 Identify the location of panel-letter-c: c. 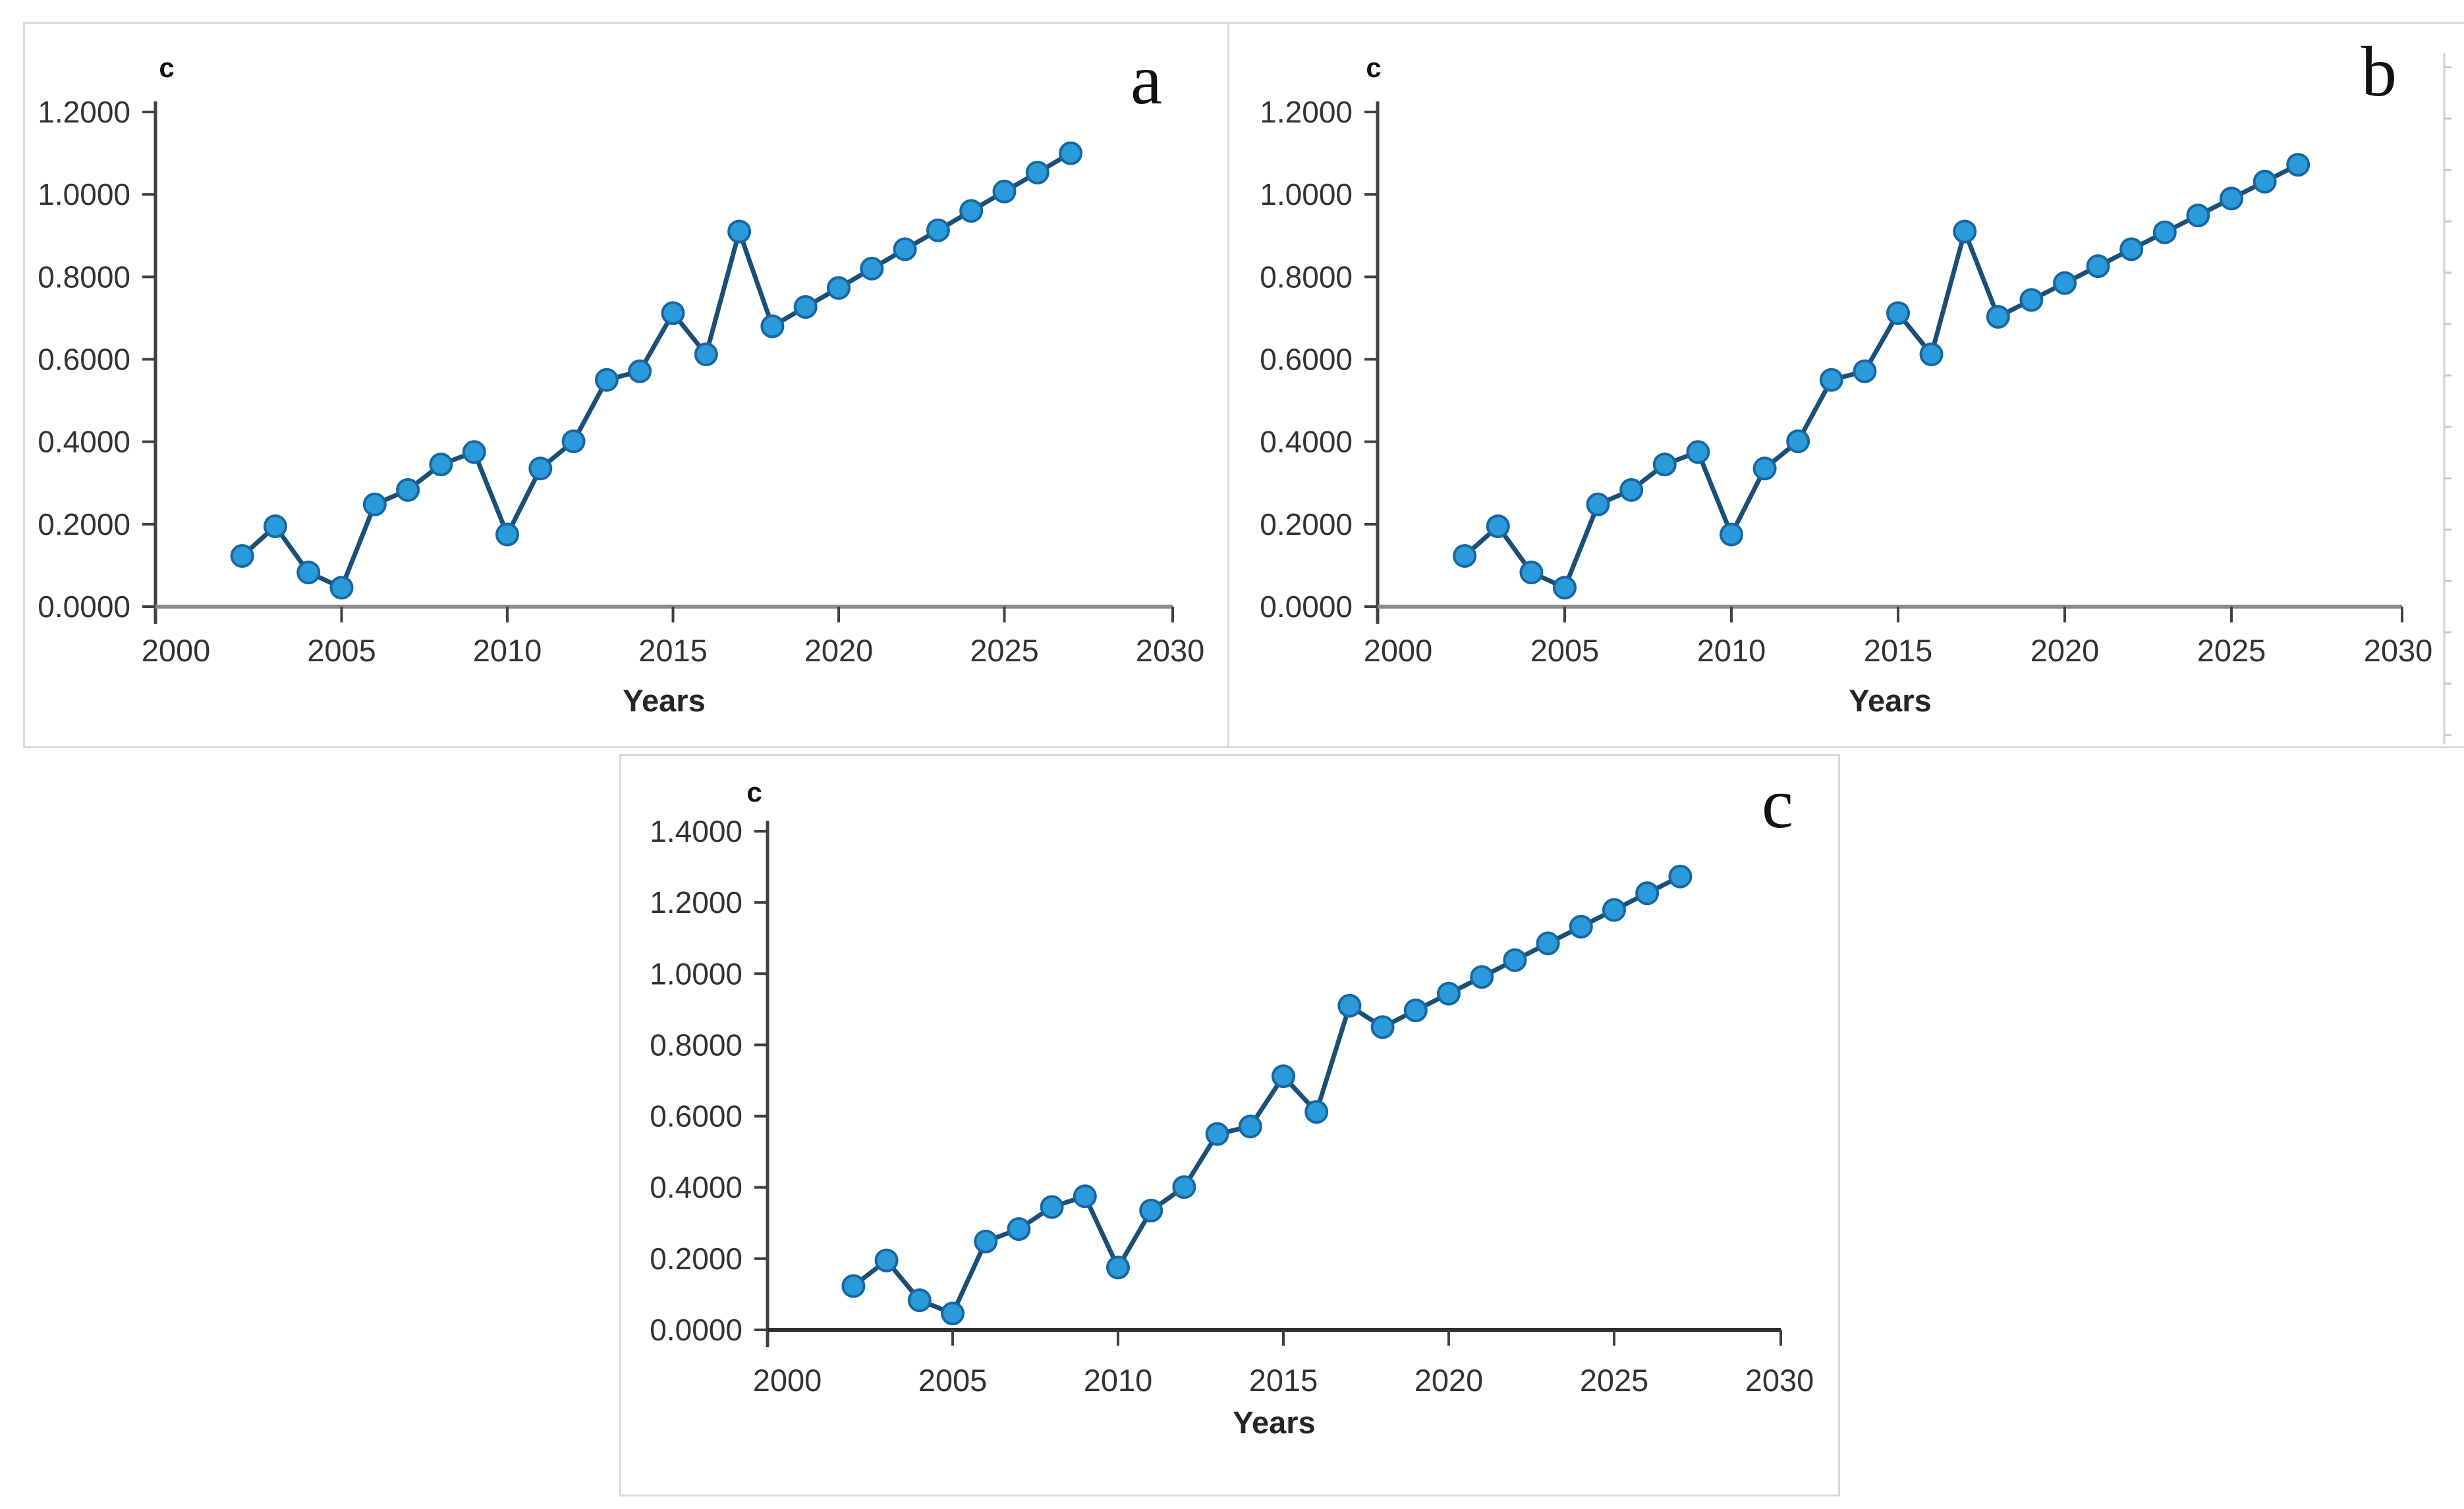
(1777, 804).